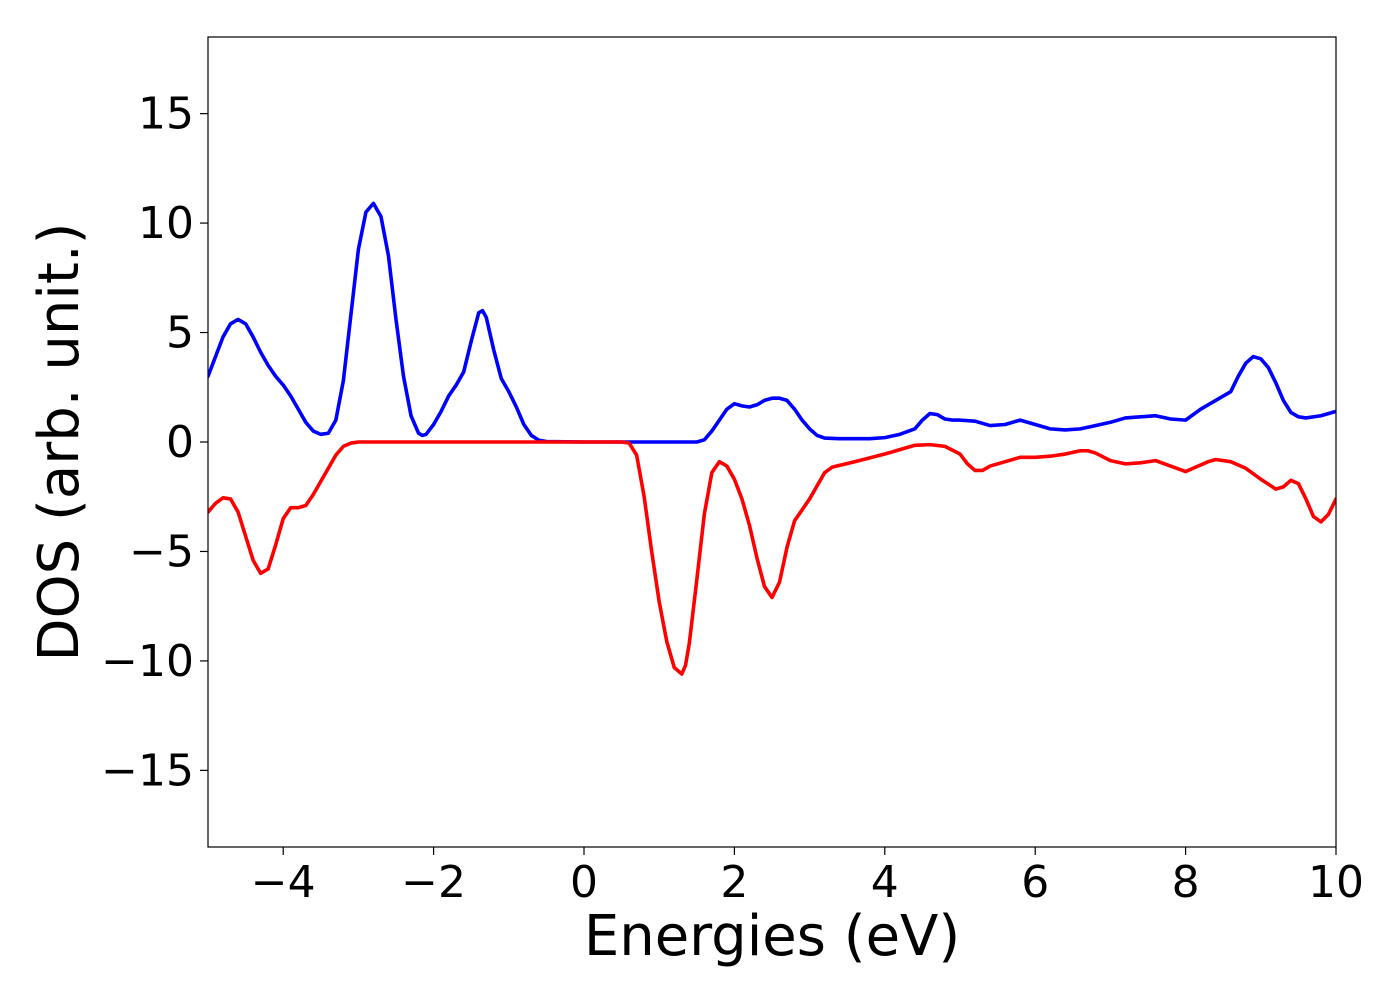 This screenshot has width=1400, height=1000. Describe the element at coordinates (166, 114) in the screenshot. I see `y-tick-label: 15` at that location.